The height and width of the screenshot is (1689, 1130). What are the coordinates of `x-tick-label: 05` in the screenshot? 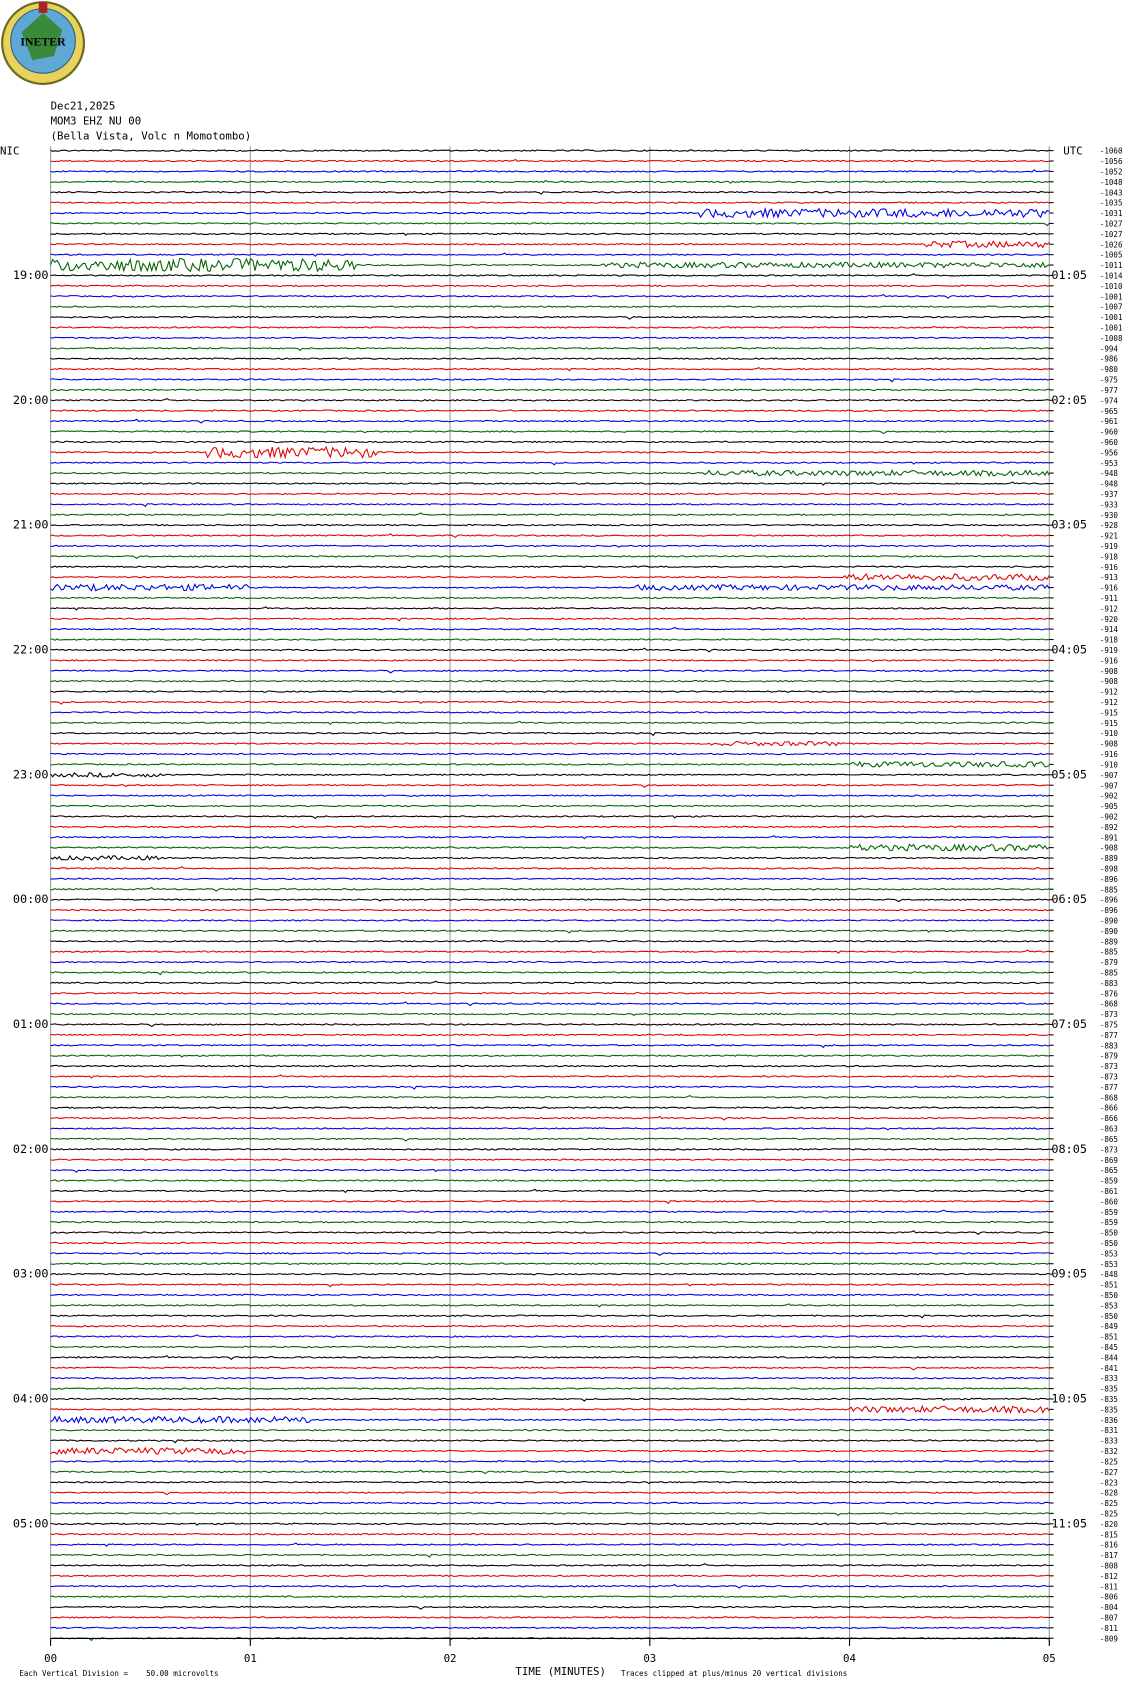 It's located at (1049, 1658).